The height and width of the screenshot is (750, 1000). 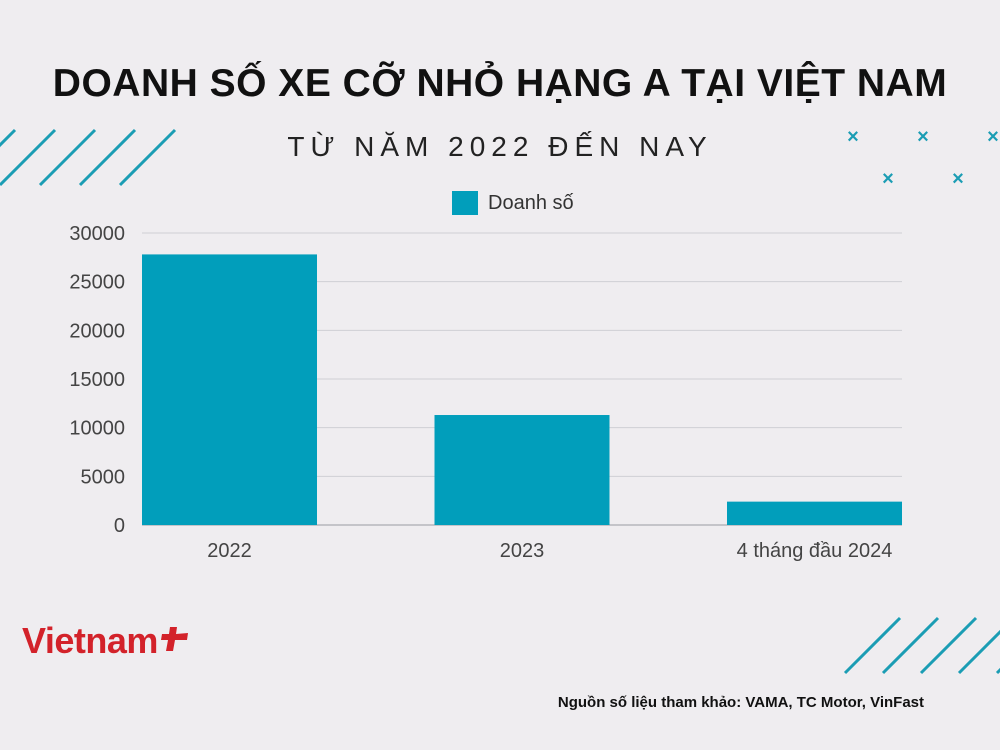 I want to click on vietnamplus-logo: Vietnam, so click(x=106, y=641).